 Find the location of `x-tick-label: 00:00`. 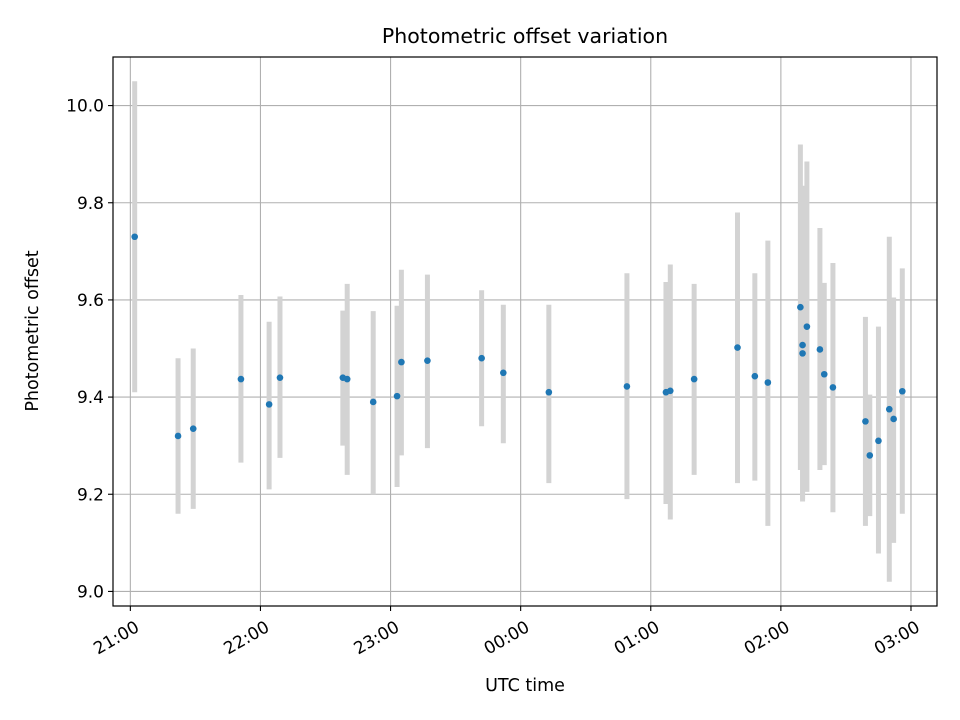

x-tick-label: 00:00 is located at coordinates (507, 638).